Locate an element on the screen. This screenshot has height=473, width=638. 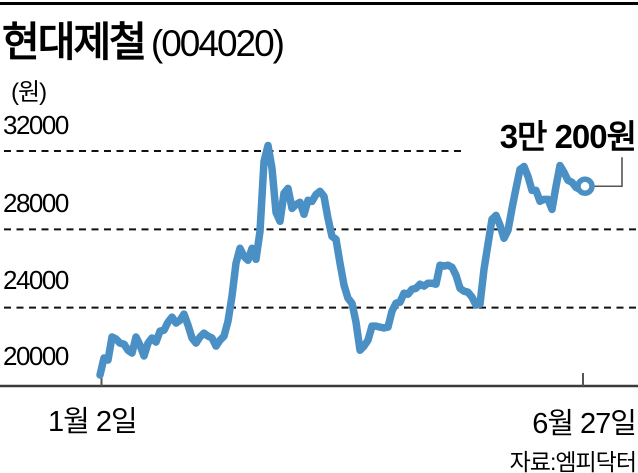
stock-name: 현대제철 is located at coordinates (74, 42).